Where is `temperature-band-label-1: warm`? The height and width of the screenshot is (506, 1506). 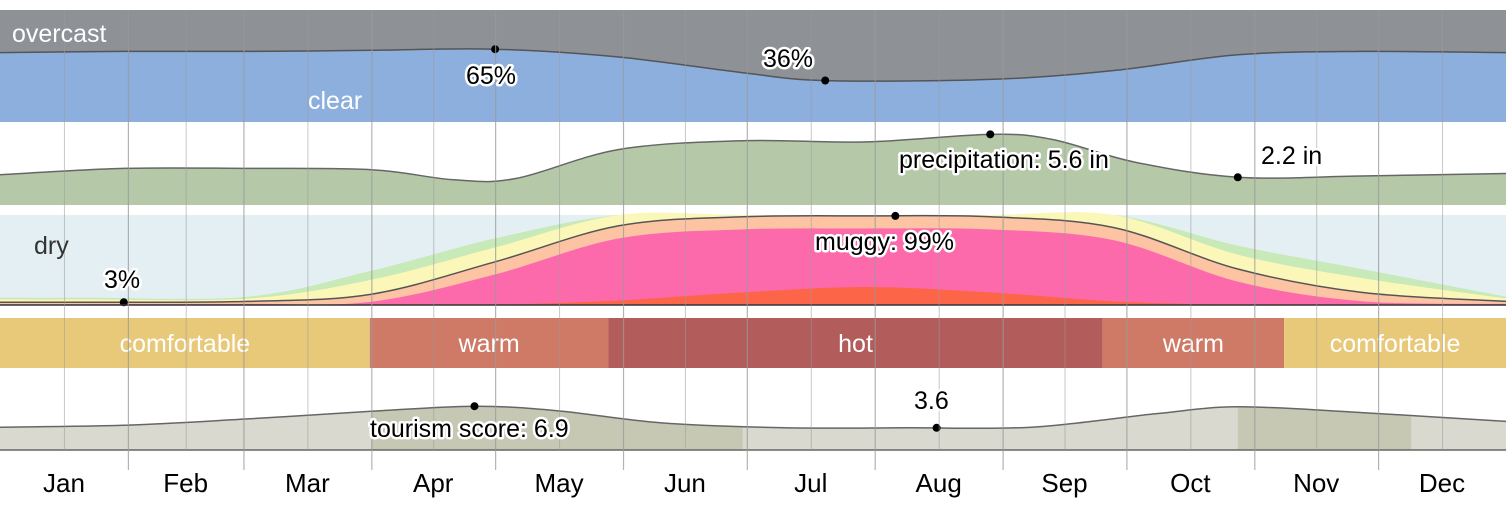 temperature-band-label-1: warm is located at coordinates (489, 344).